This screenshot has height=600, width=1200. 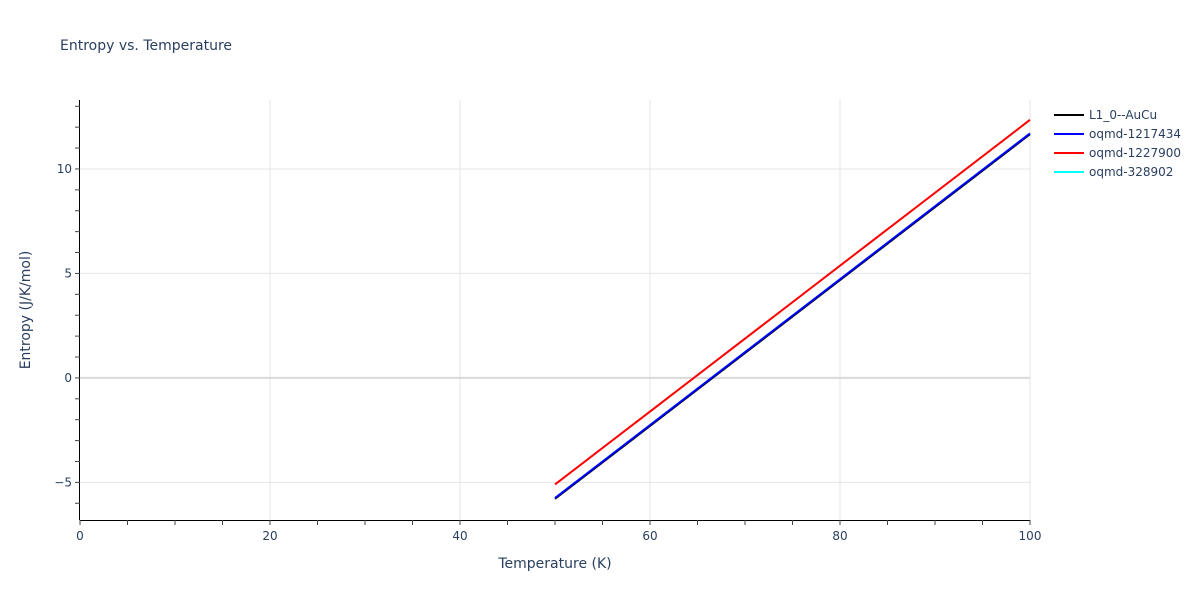 I want to click on y-tick-label: 0, so click(x=68, y=378).